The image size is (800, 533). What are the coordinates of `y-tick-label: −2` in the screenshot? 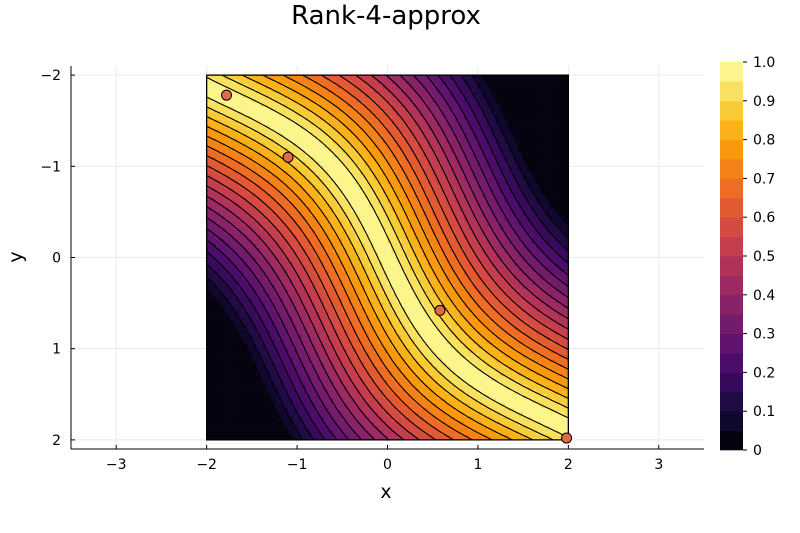 It's located at (50, 76).